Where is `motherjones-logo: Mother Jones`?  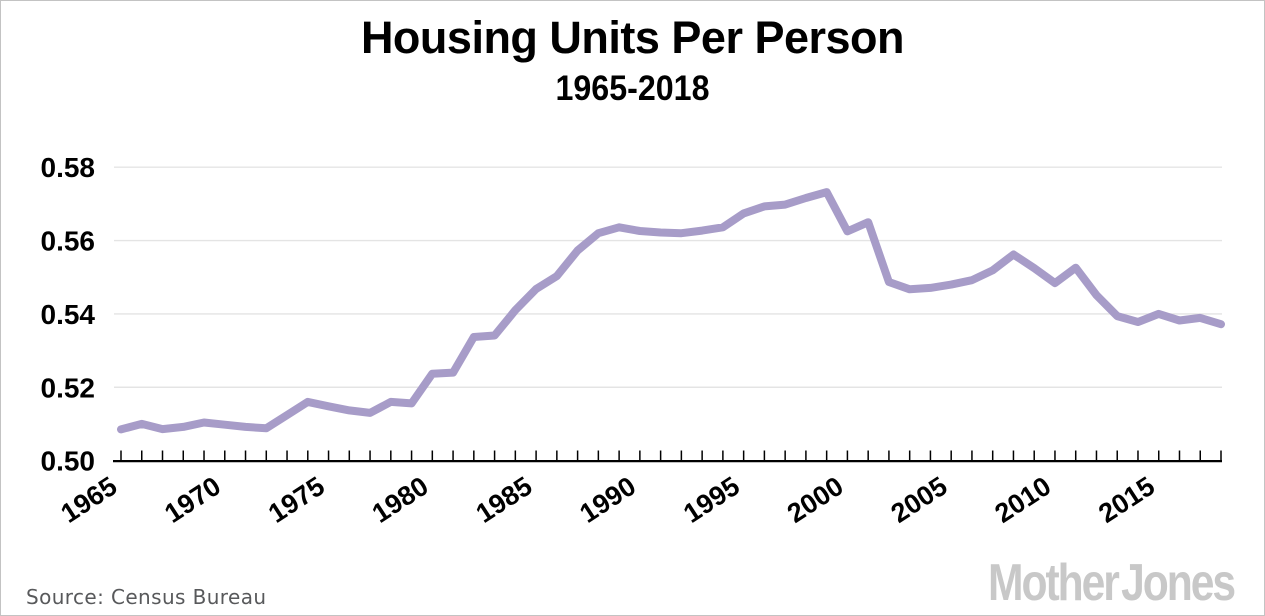 motherjones-logo: Mother Jones is located at coordinates (1111, 583).